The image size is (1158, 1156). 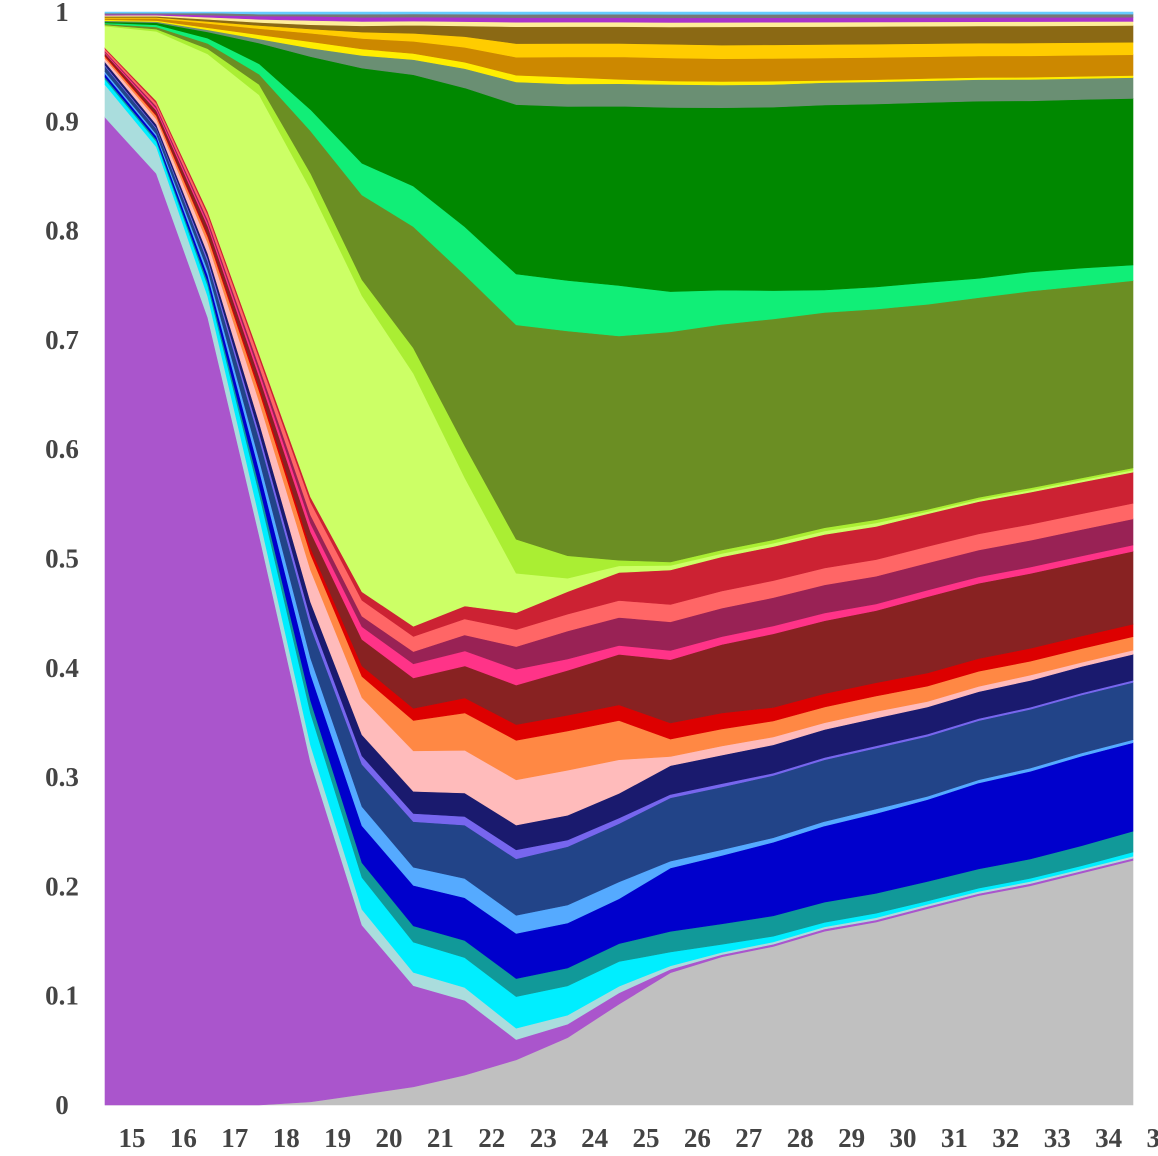 I want to click on x-tick-label: 31, so click(x=954, y=1138).